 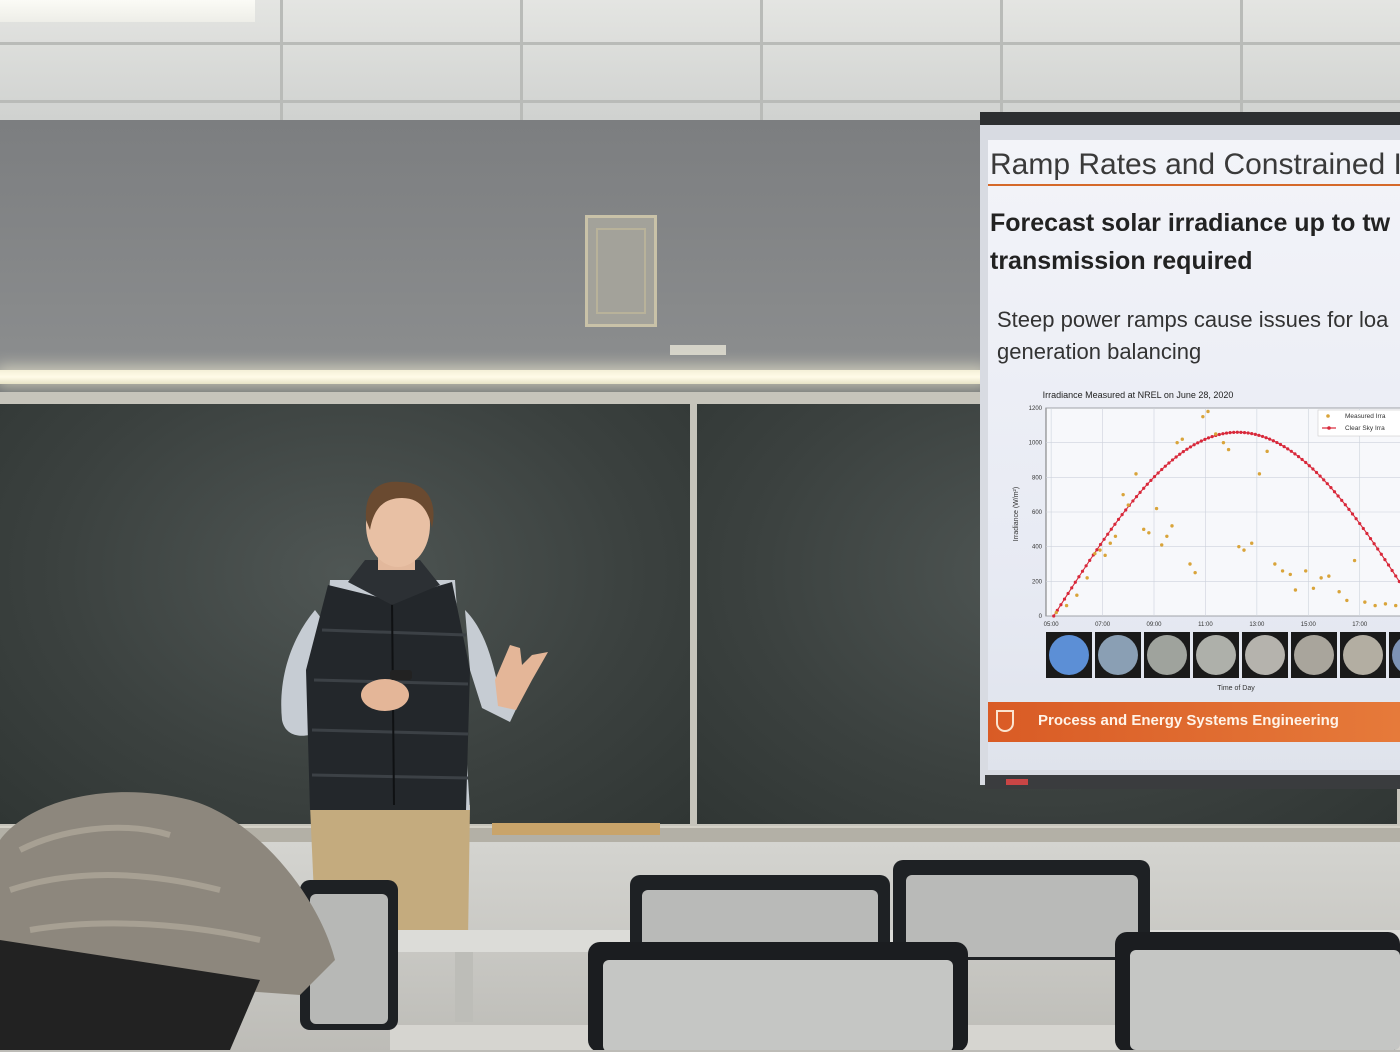 I want to click on desk-leg, so click(x=464, y=987).